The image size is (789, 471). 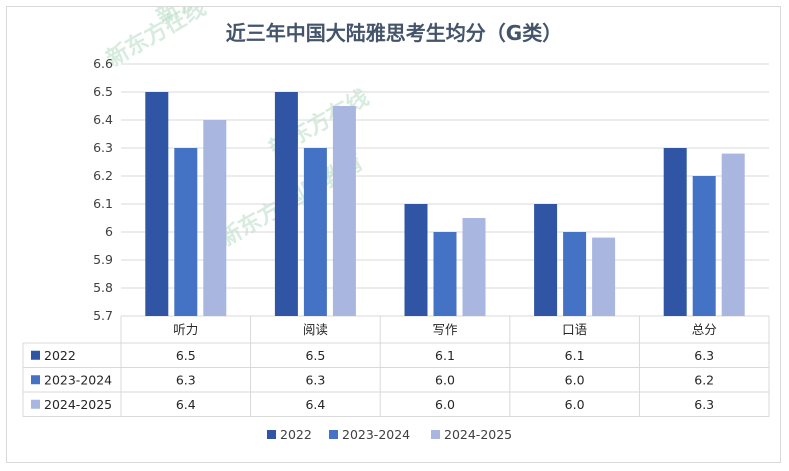 What do you see at coordinates (704, 379) in the screenshot?
I see `table-cell: 6.2` at bounding box center [704, 379].